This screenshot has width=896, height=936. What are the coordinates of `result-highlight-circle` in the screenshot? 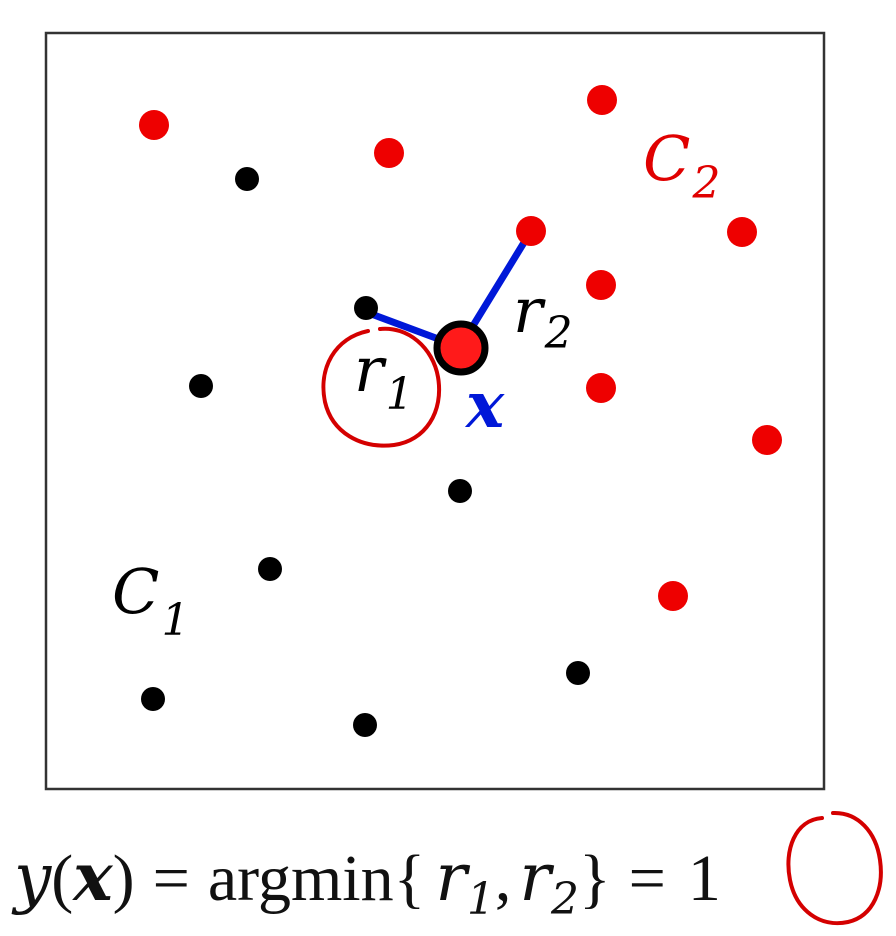 It's located at (834, 868).